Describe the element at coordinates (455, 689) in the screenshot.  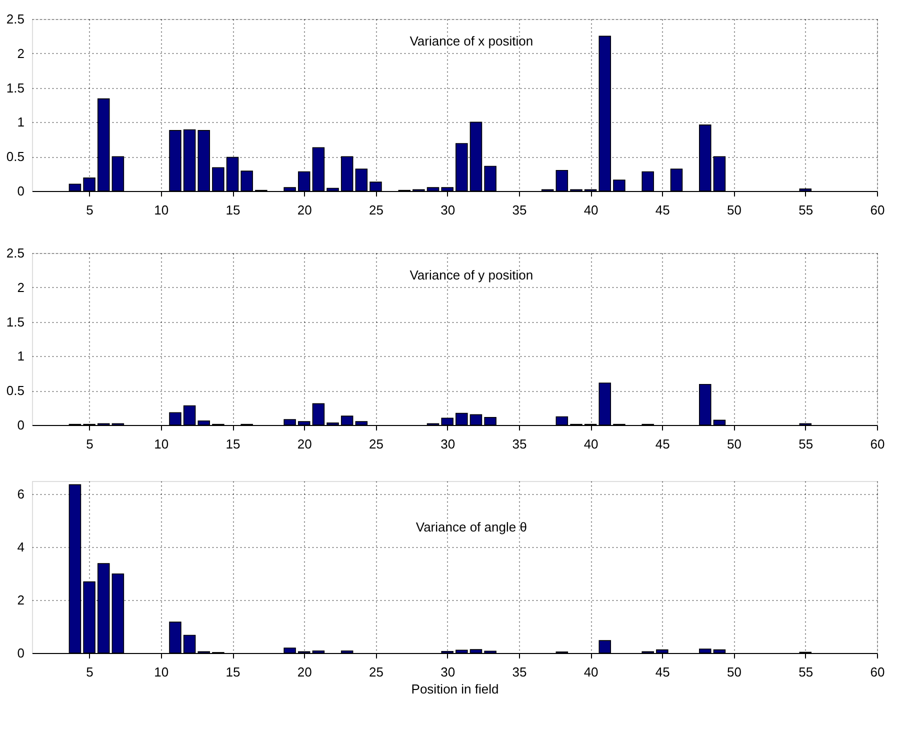
I see `x-axis-title: Position in field` at that location.